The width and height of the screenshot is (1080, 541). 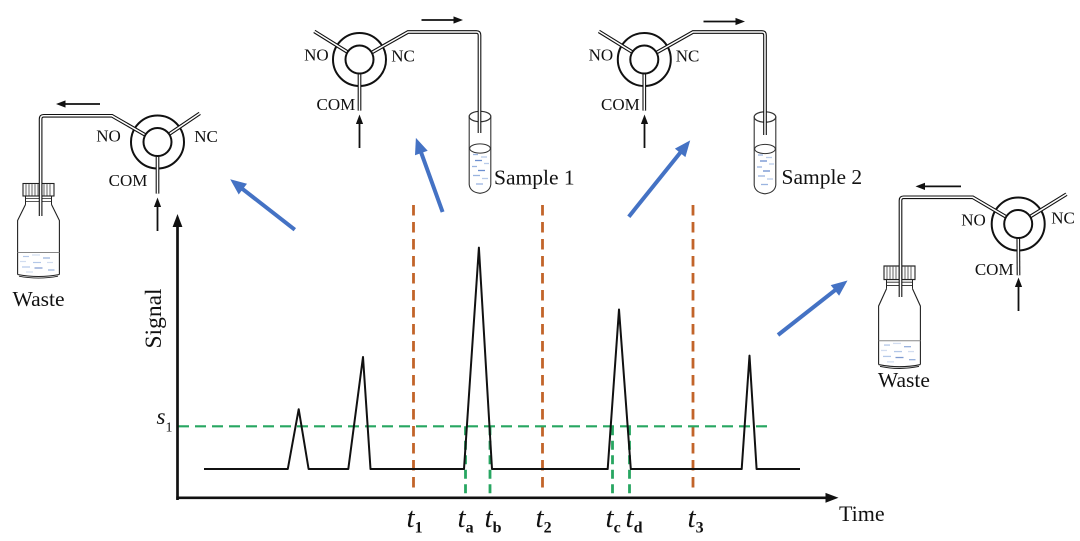 What do you see at coordinates (534, 178) in the screenshot?
I see `svg-text: Sample 1` at bounding box center [534, 178].